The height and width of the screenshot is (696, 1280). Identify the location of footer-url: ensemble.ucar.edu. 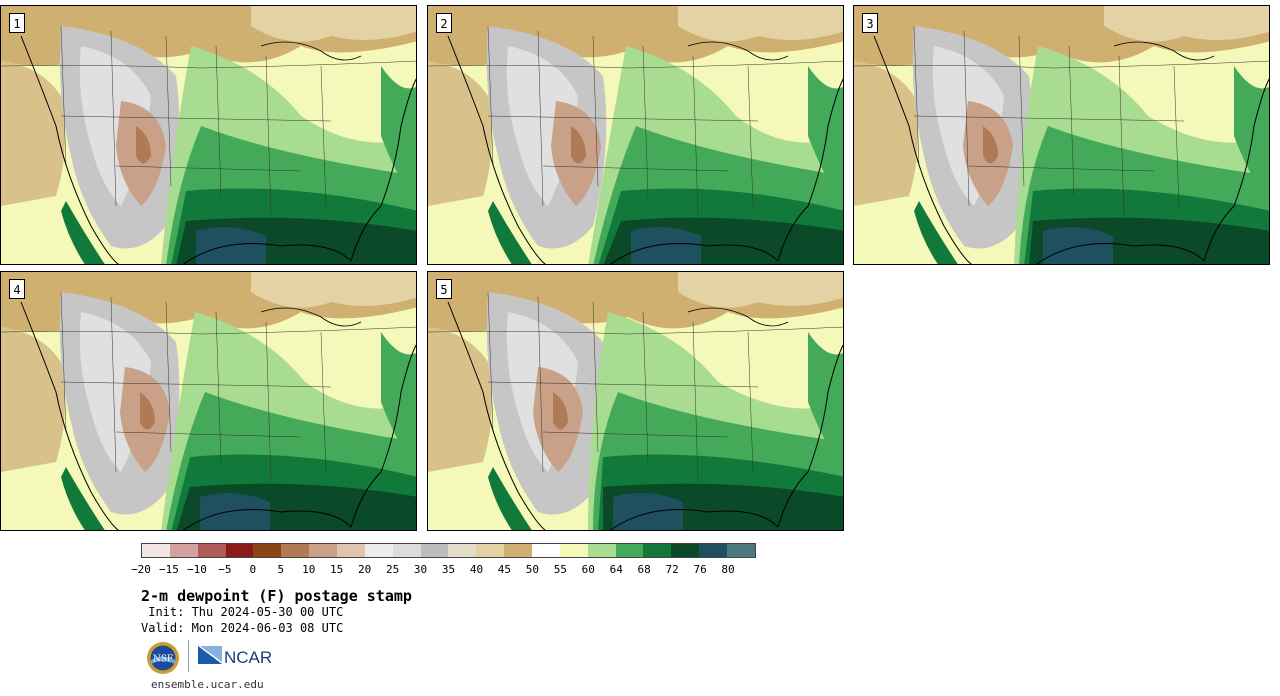
(207, 684).